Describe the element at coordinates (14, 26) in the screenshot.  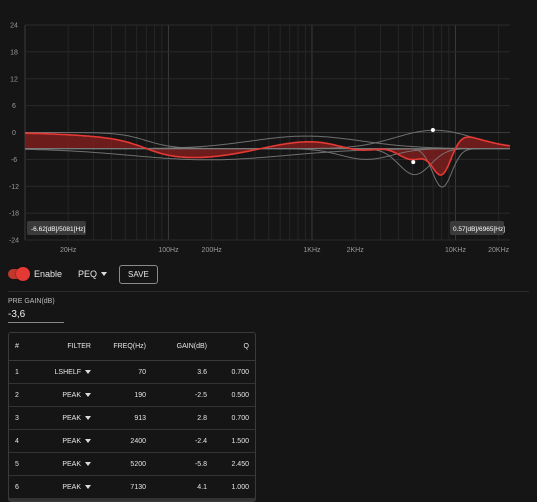
I see `y-tick-label: 24` at that location.